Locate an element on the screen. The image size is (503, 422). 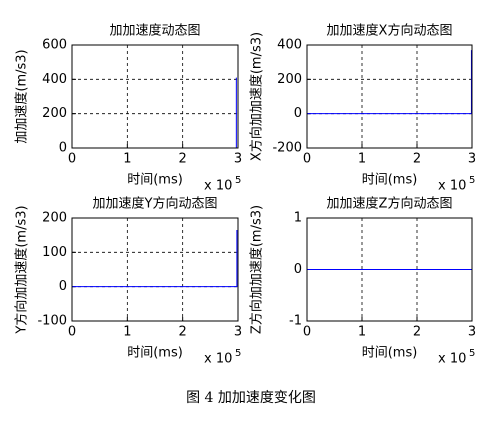
chart-title: 加加速度X方向动态图 is located at coordinates (390, 31).